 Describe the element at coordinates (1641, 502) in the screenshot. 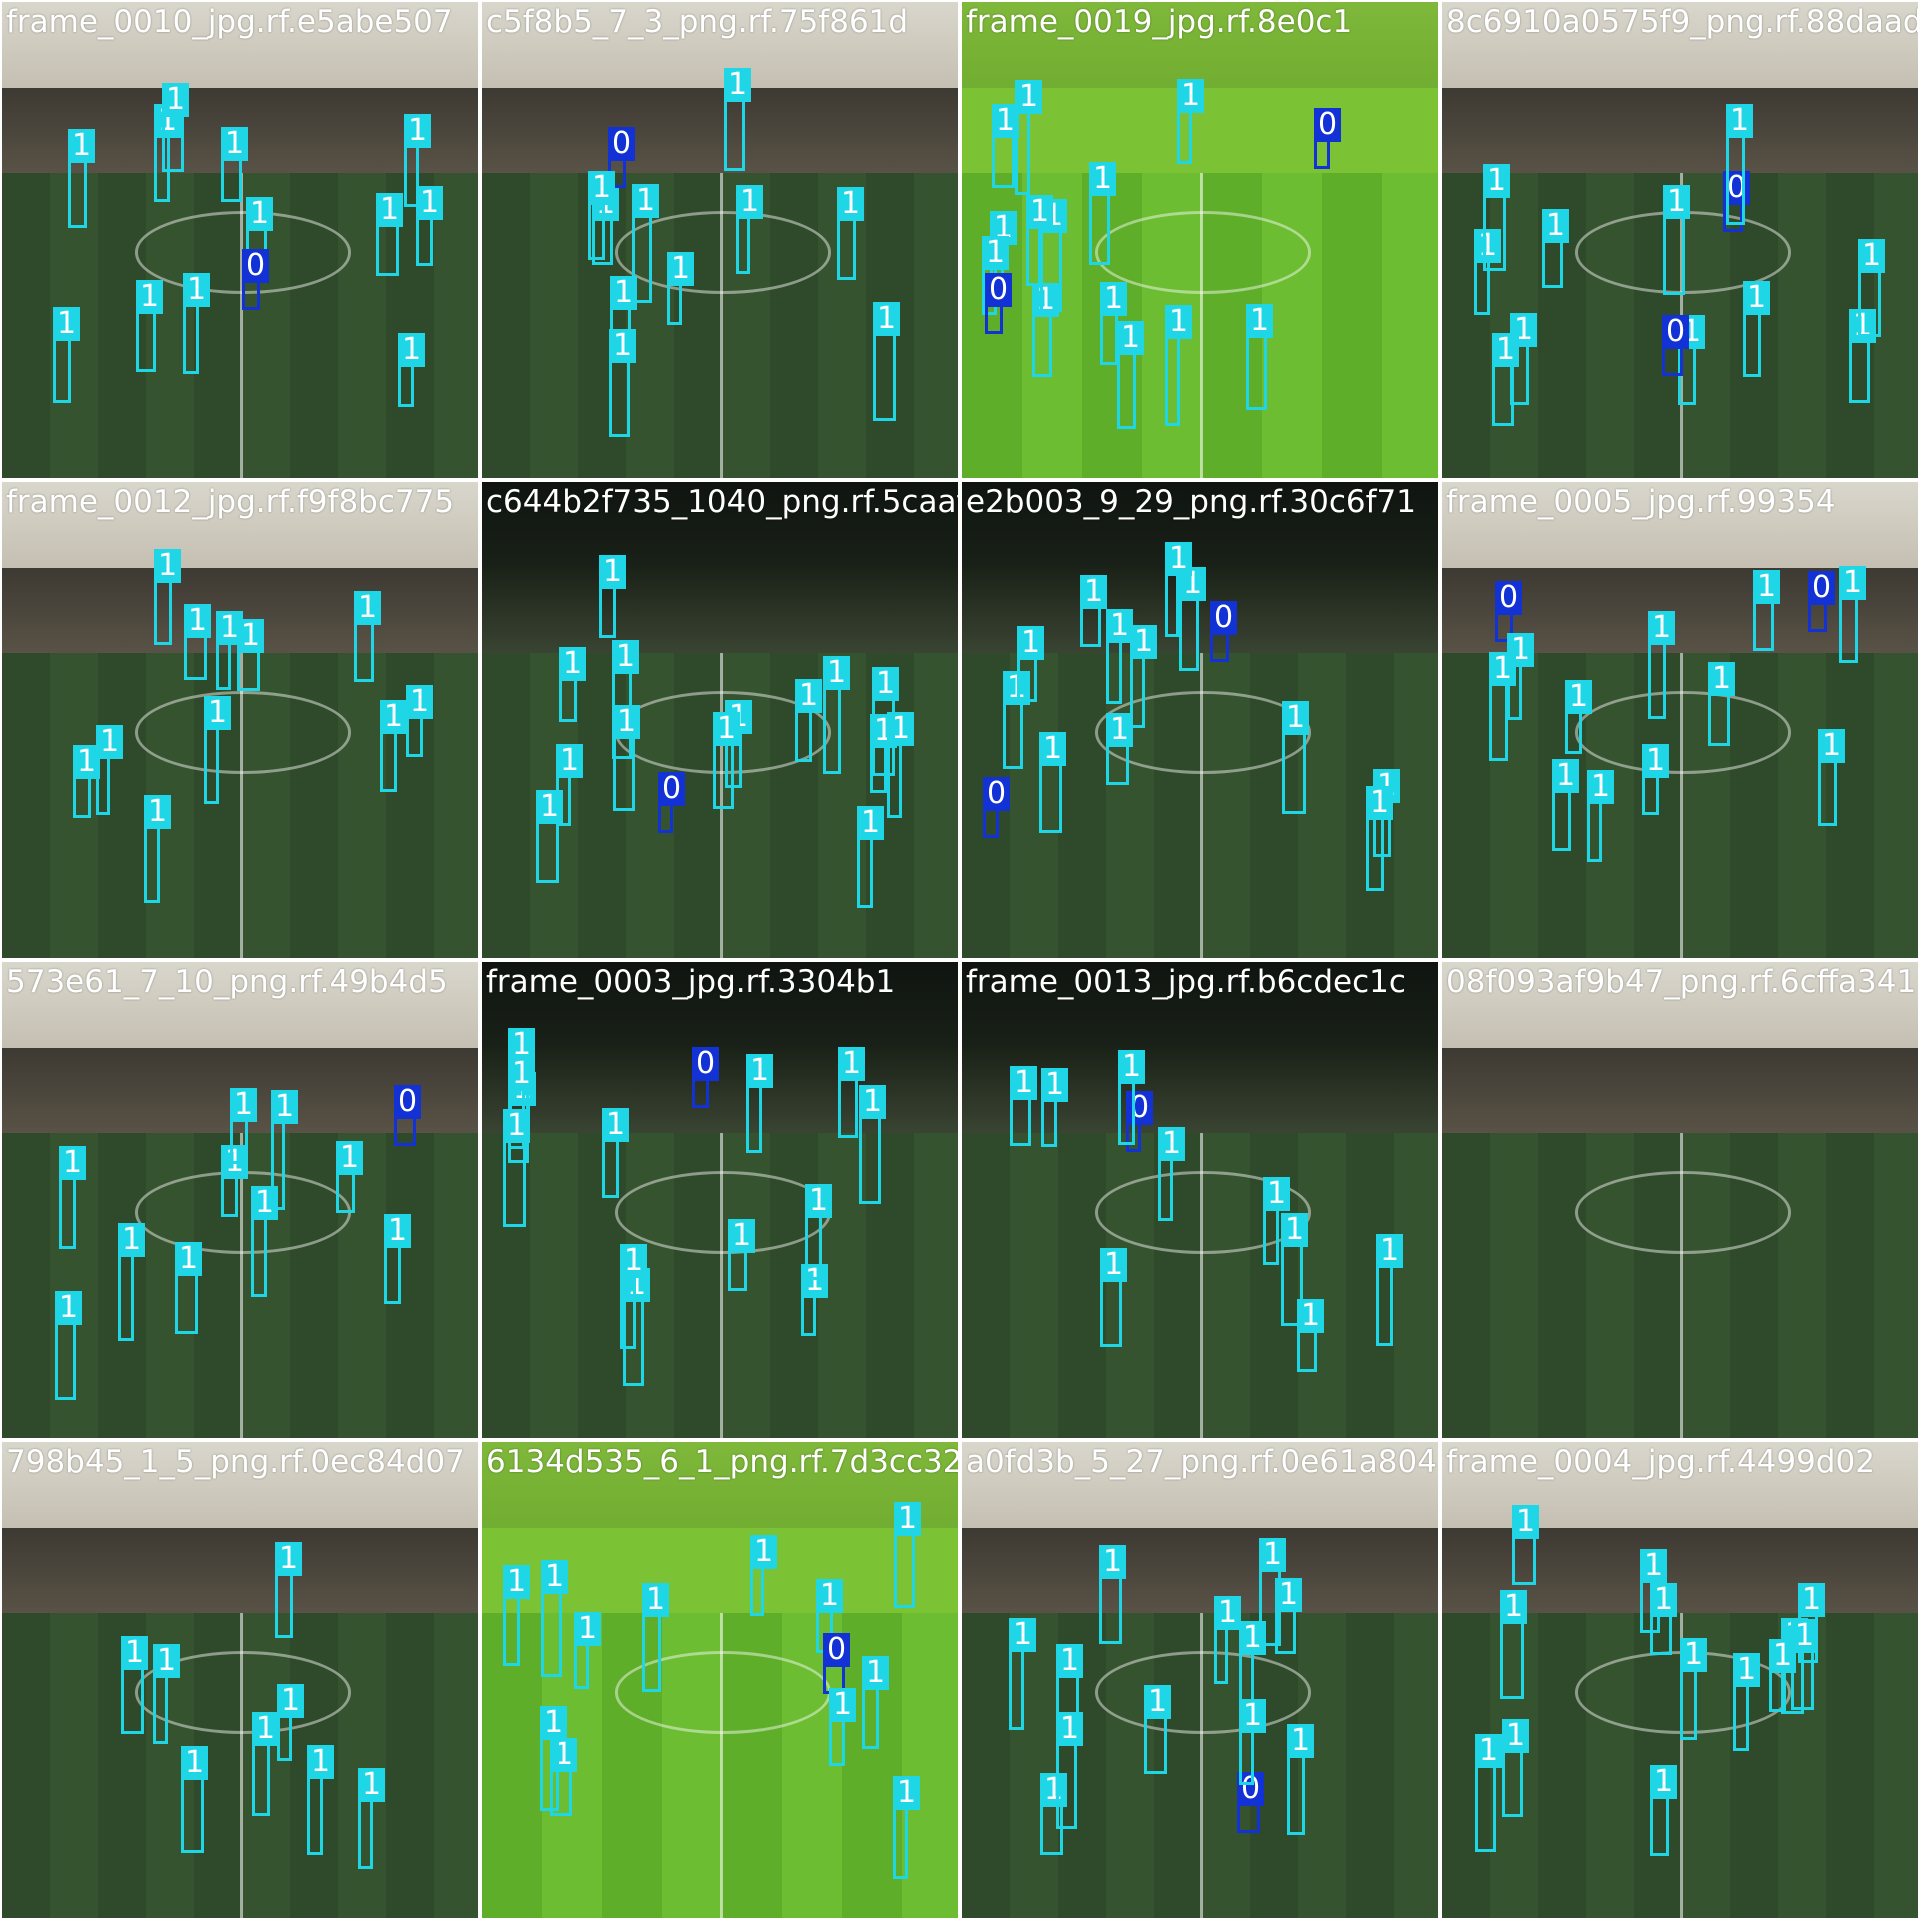

I see `tile-filename: frame_0005_jpg.rf.99354` at that location.